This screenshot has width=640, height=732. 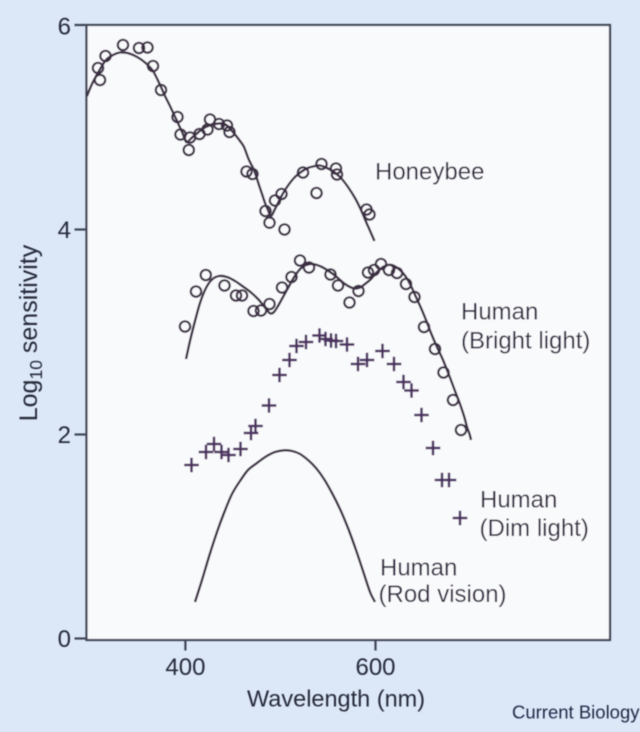 I want to click on svg-text: Log10 sensitivity, so click(x=30, y=332).